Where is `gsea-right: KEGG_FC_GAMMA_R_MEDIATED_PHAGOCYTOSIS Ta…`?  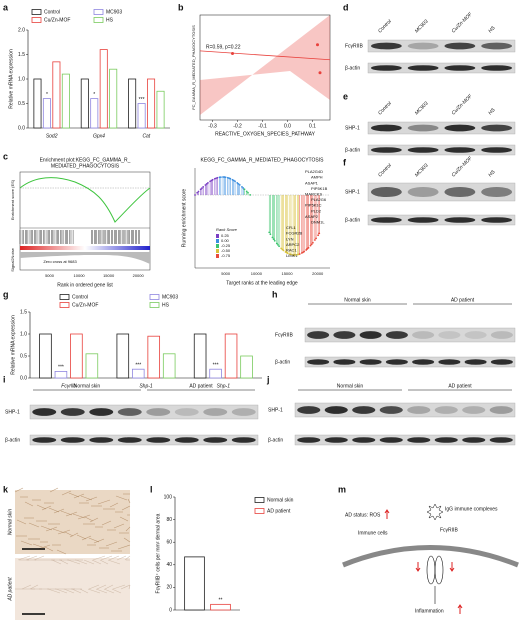
gsea-right: KEGG_FC_GAMMA_R_MEDIATED_PHAGOCYTOSIS Ta… is located at coordinates (255, 221).